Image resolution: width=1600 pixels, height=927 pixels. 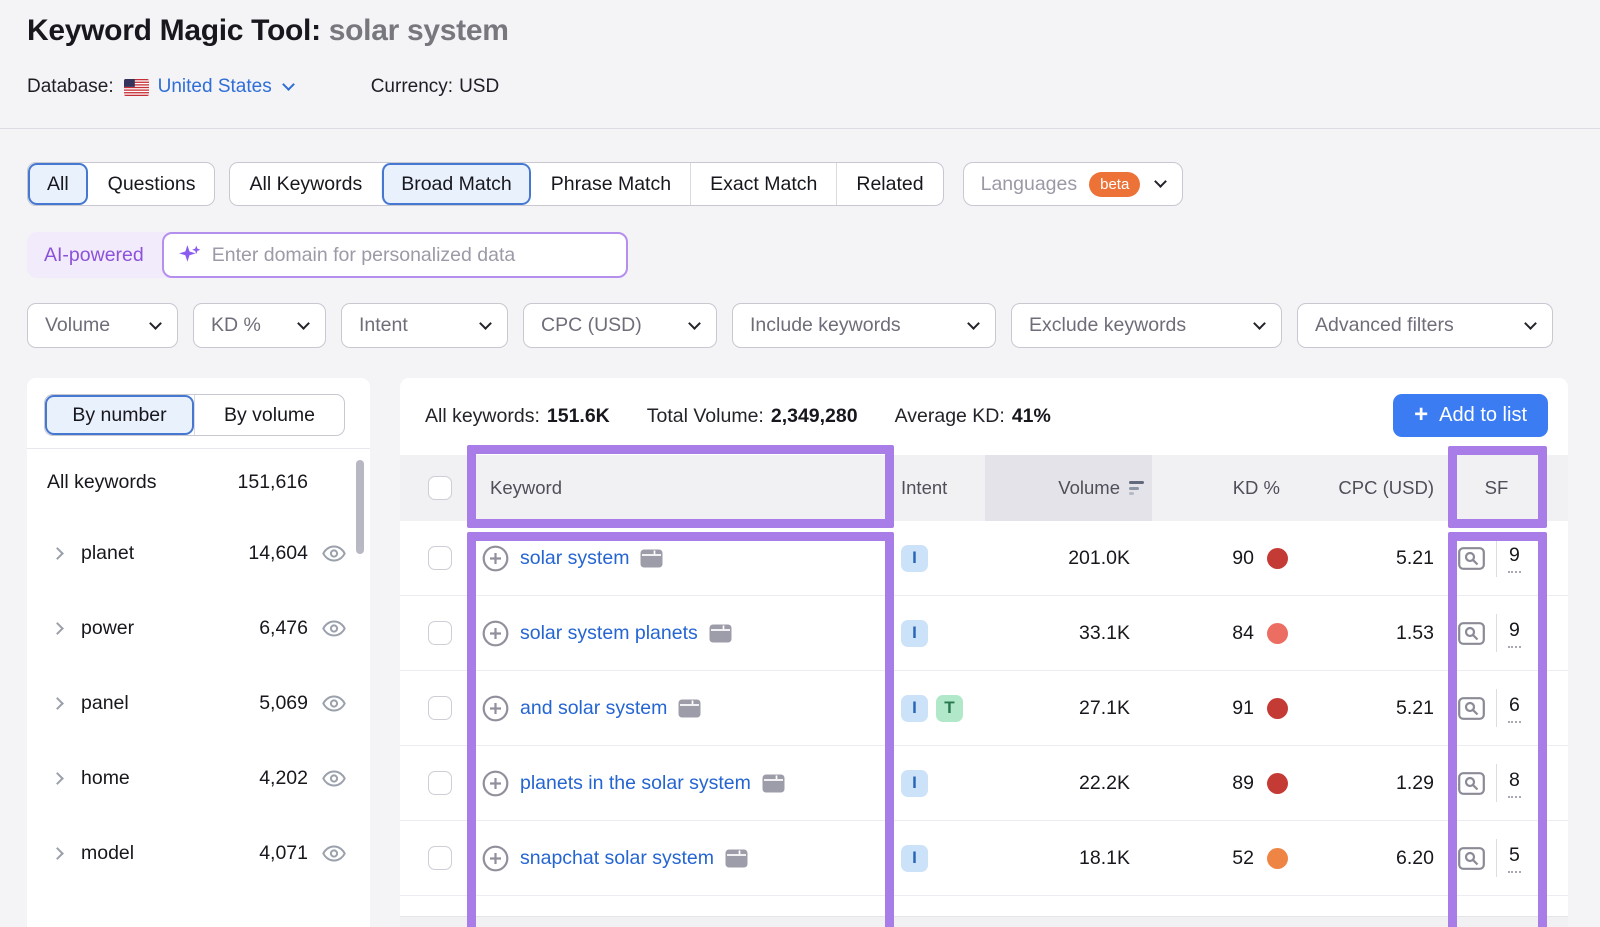 What do you see at coordinates (575, 557) in the screenshot?
I see `keyword-link: solar system` at bounding box center [575, 557].